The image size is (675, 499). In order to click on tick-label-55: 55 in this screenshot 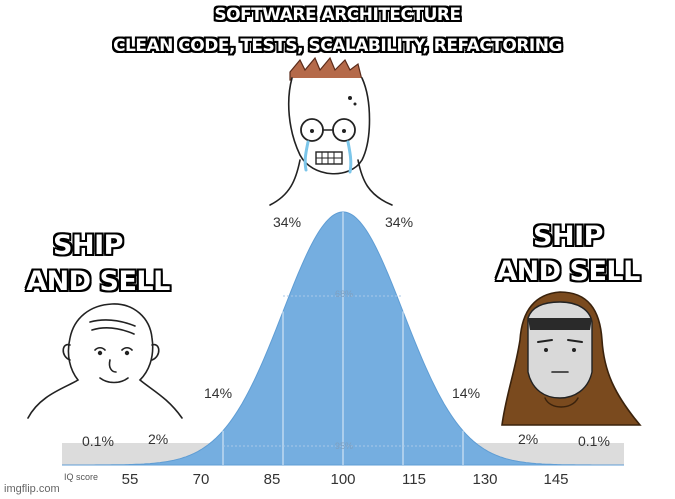, I will do `click(130, 479)`.